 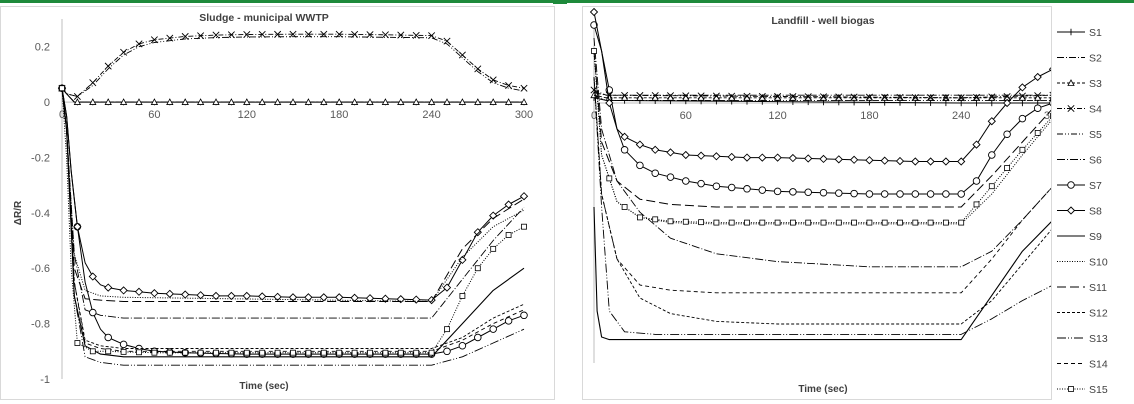 I want to click on legend-item-s8: S8, so click(x=1079, y=212).